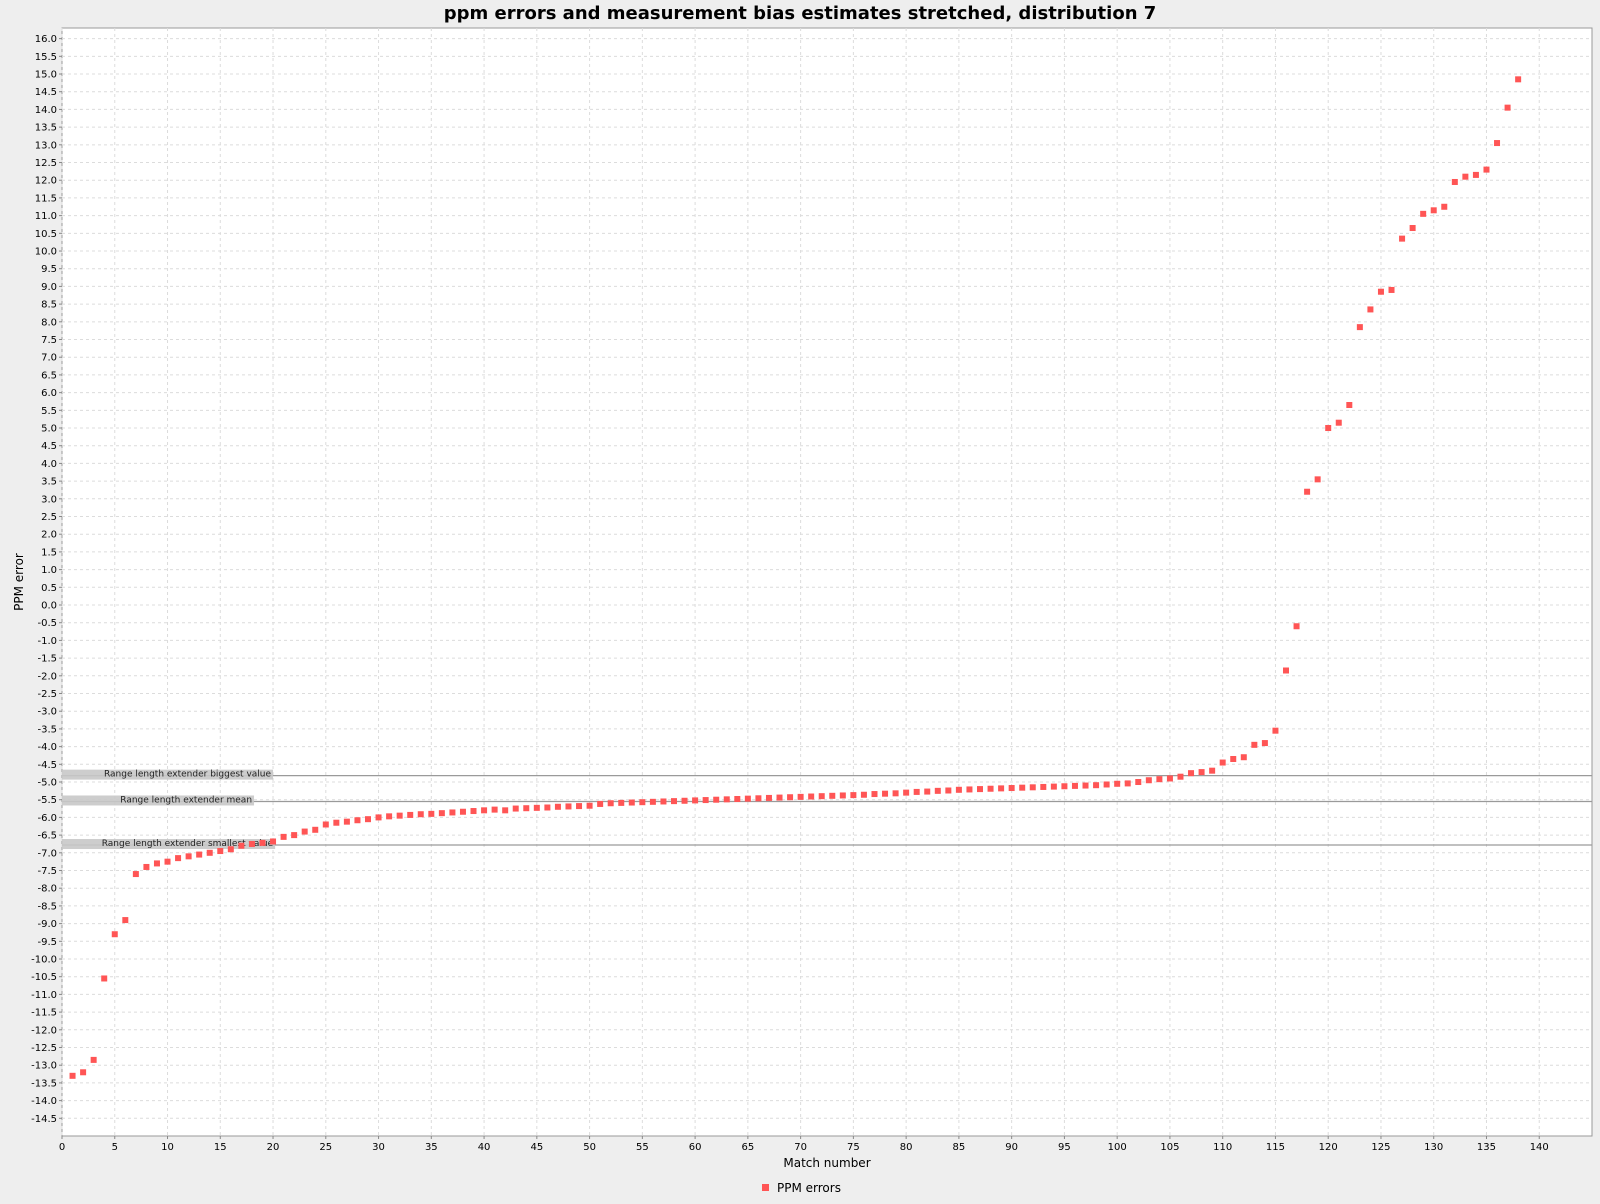 The width and height of the screenshot is (1600, 1204). Describe the element at coordinates (49, 393) in the screenshot. I see `y-tick-label: 6.0` at that location.